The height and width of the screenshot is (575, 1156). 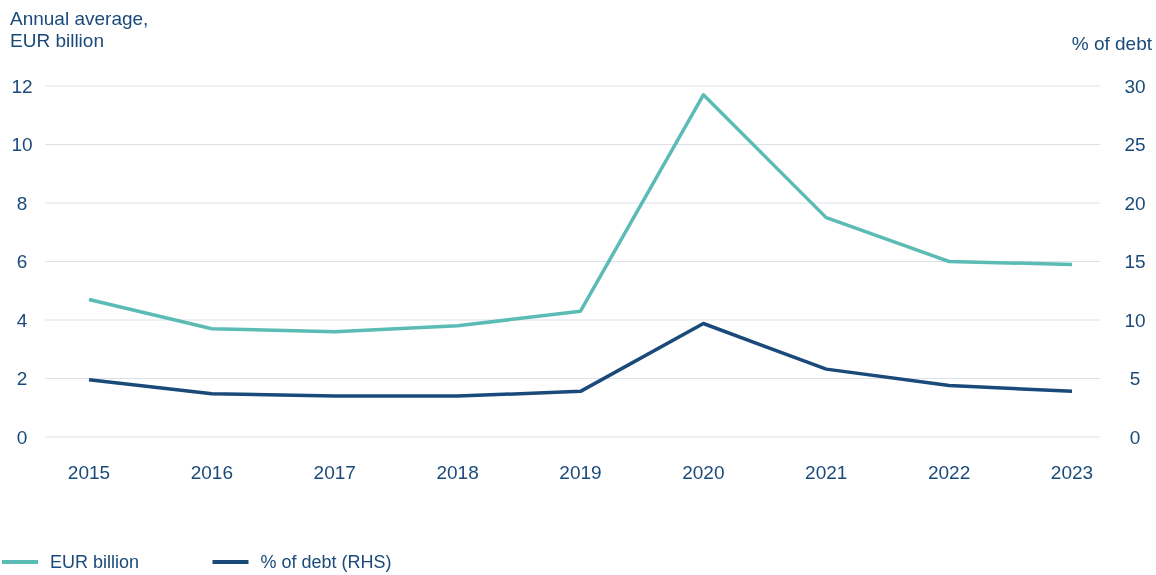 I want to click on y-tick-label: 12, so click(x=22, y=86).